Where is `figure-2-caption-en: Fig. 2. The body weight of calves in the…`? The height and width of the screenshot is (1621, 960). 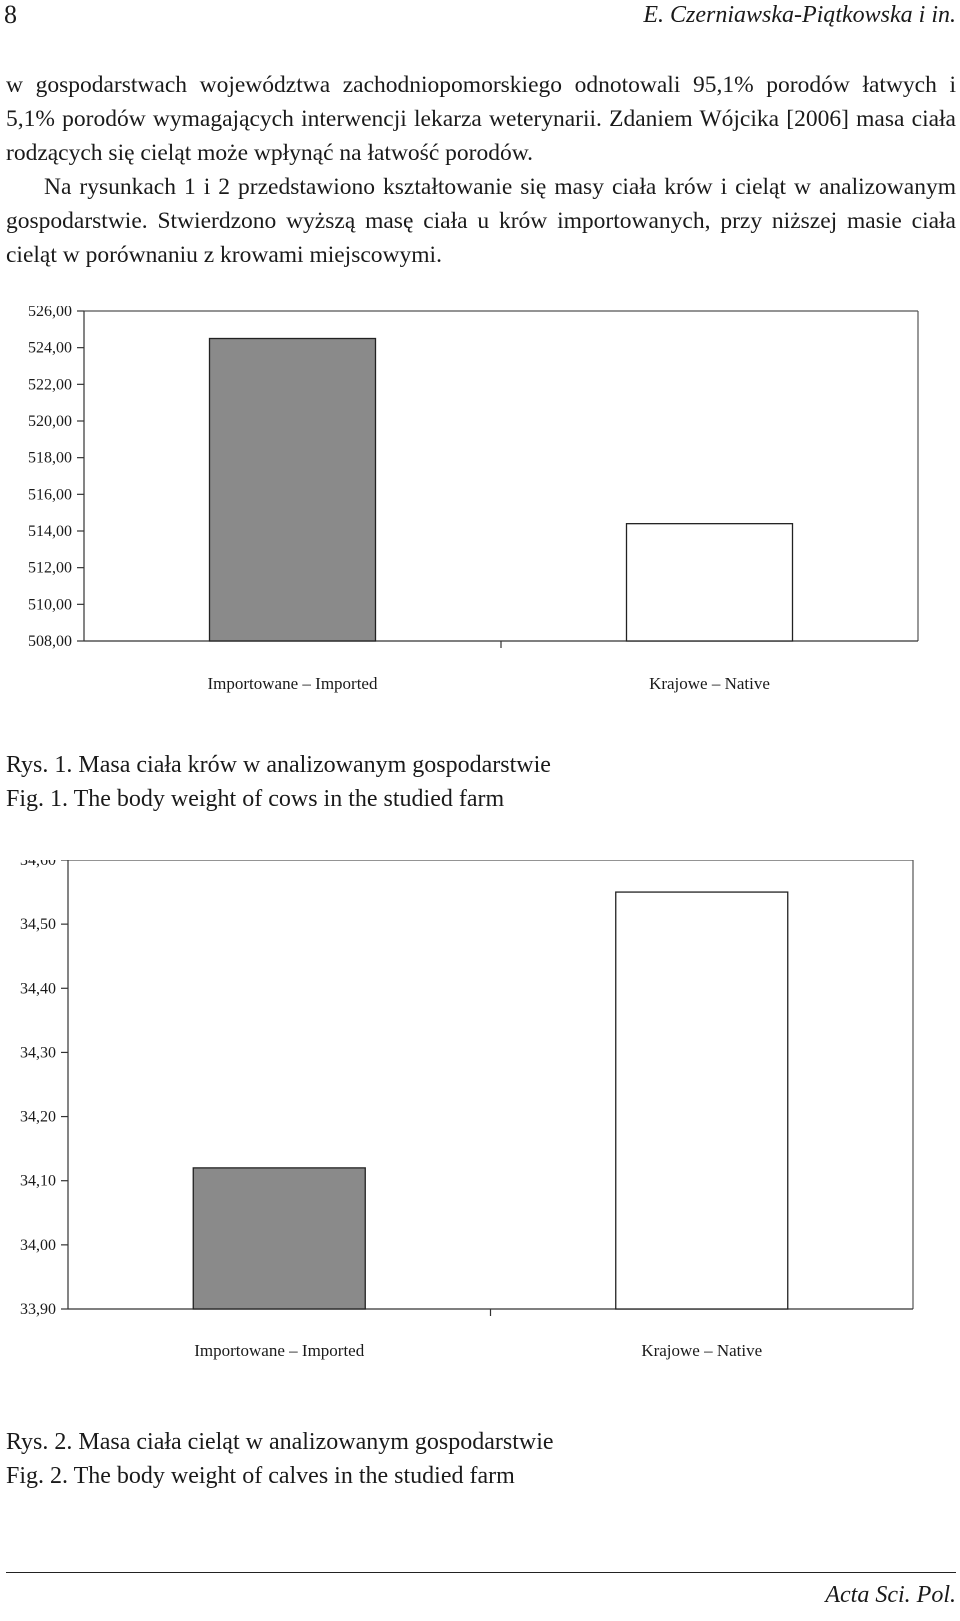
figure-2-caption-en: Fig. 2. The body weight of calves in the… is located at coordinates (260, 1476).